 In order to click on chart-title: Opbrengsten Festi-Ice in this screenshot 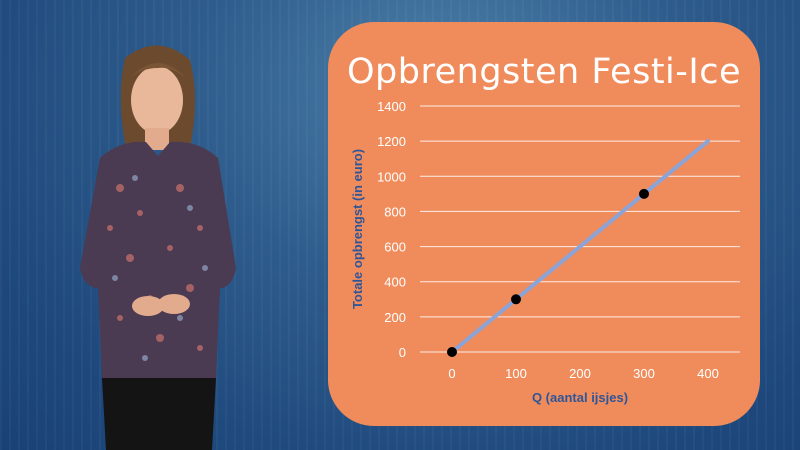, I will do `click(544, 72)`.